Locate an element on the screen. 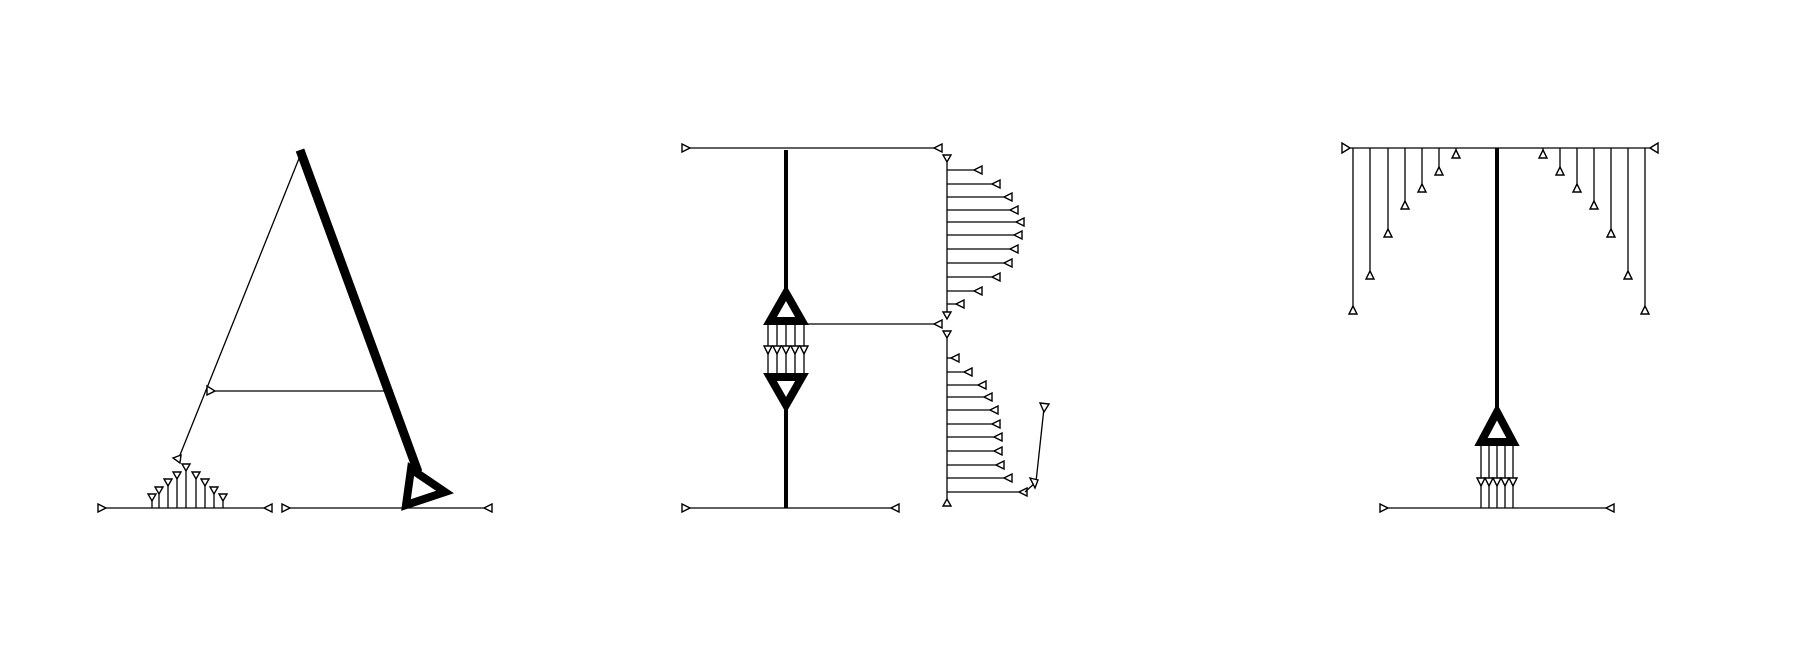  a-baseline-mid-marker-icon is located at coordinates (267, 508).